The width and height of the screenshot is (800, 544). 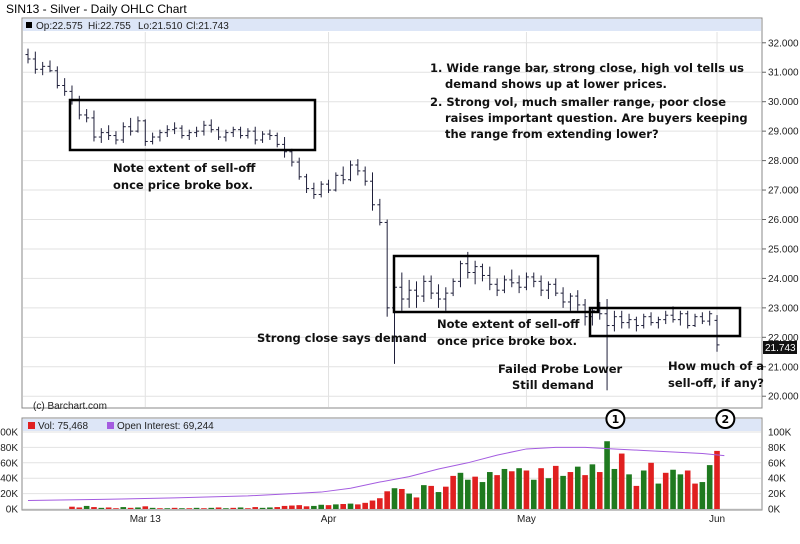 What do you see at coordinates (780, 347) in the screenshot?
I see `last-price-box` at bounding box center [780, 347].